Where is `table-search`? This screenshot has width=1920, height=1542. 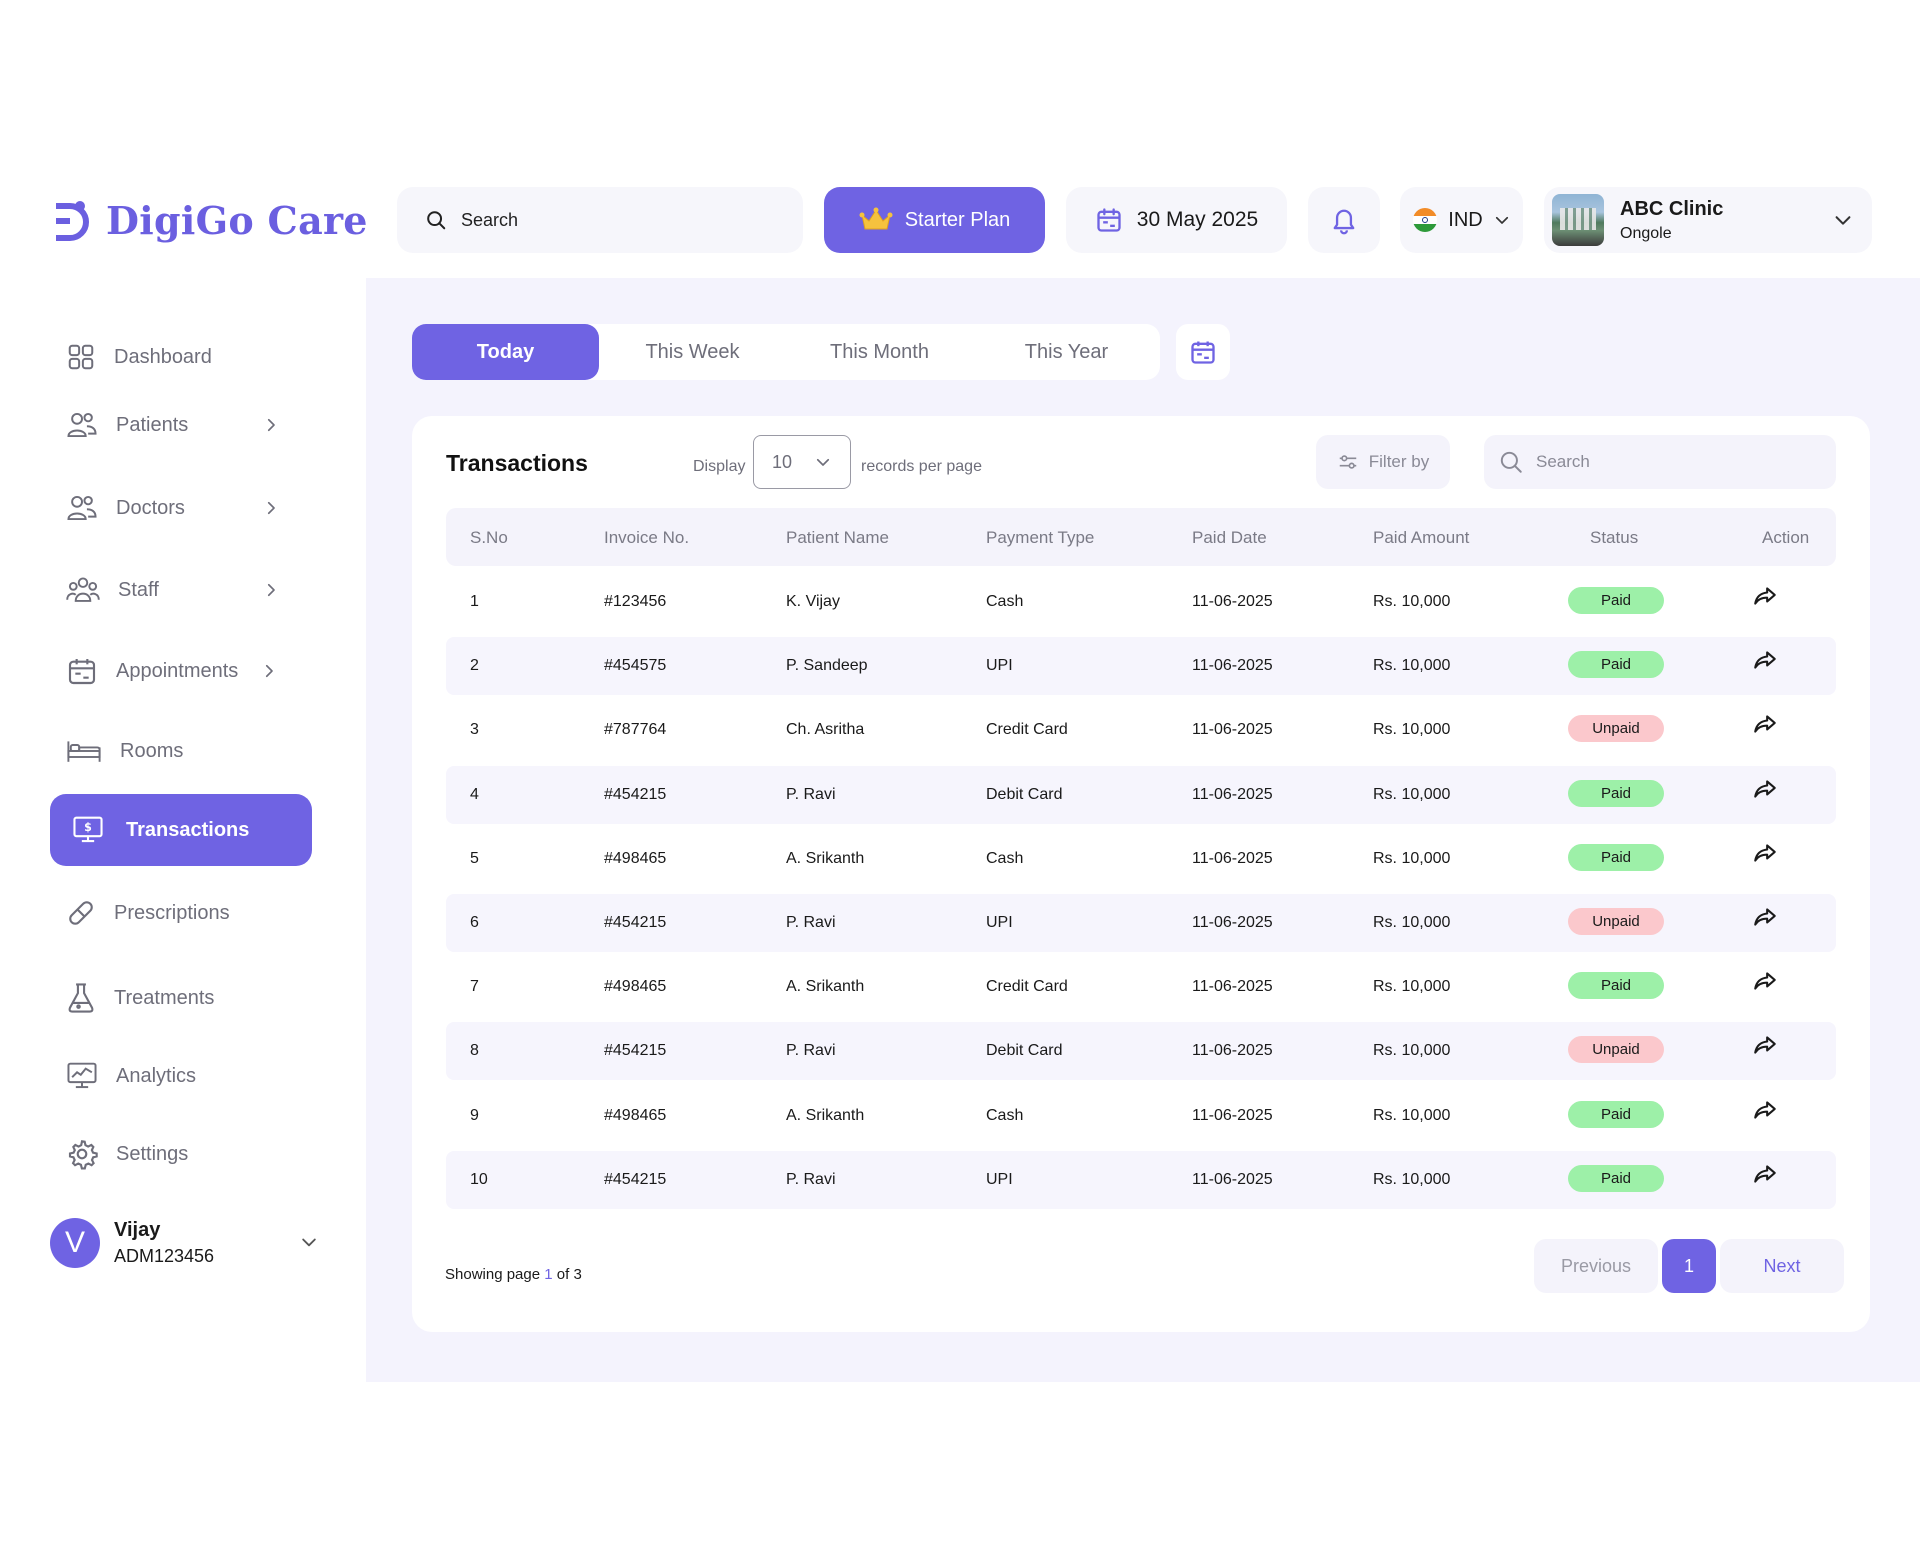
table-search is located at coordinates (1660, 462).